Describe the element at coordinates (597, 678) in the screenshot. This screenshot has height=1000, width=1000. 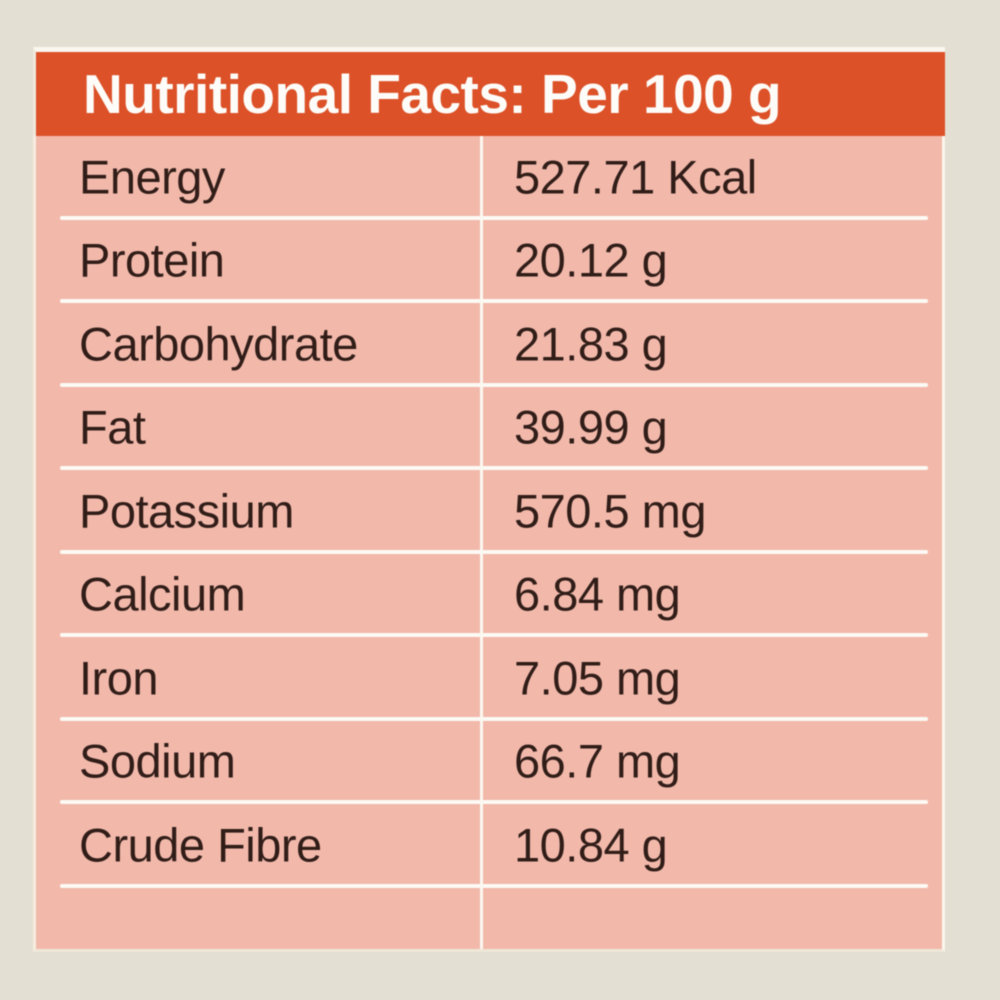
I see `nutrient-value: 7.05 mg` at that location.